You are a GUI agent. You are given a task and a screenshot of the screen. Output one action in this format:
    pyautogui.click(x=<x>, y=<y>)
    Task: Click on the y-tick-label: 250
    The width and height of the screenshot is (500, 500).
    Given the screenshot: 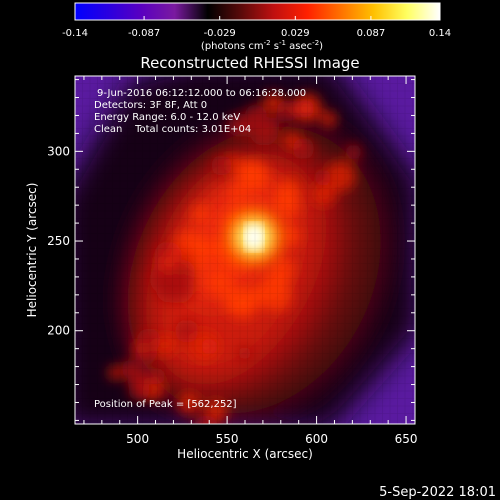 What is the action you would take?
    pyautogui.click(x=58, y=241)
    